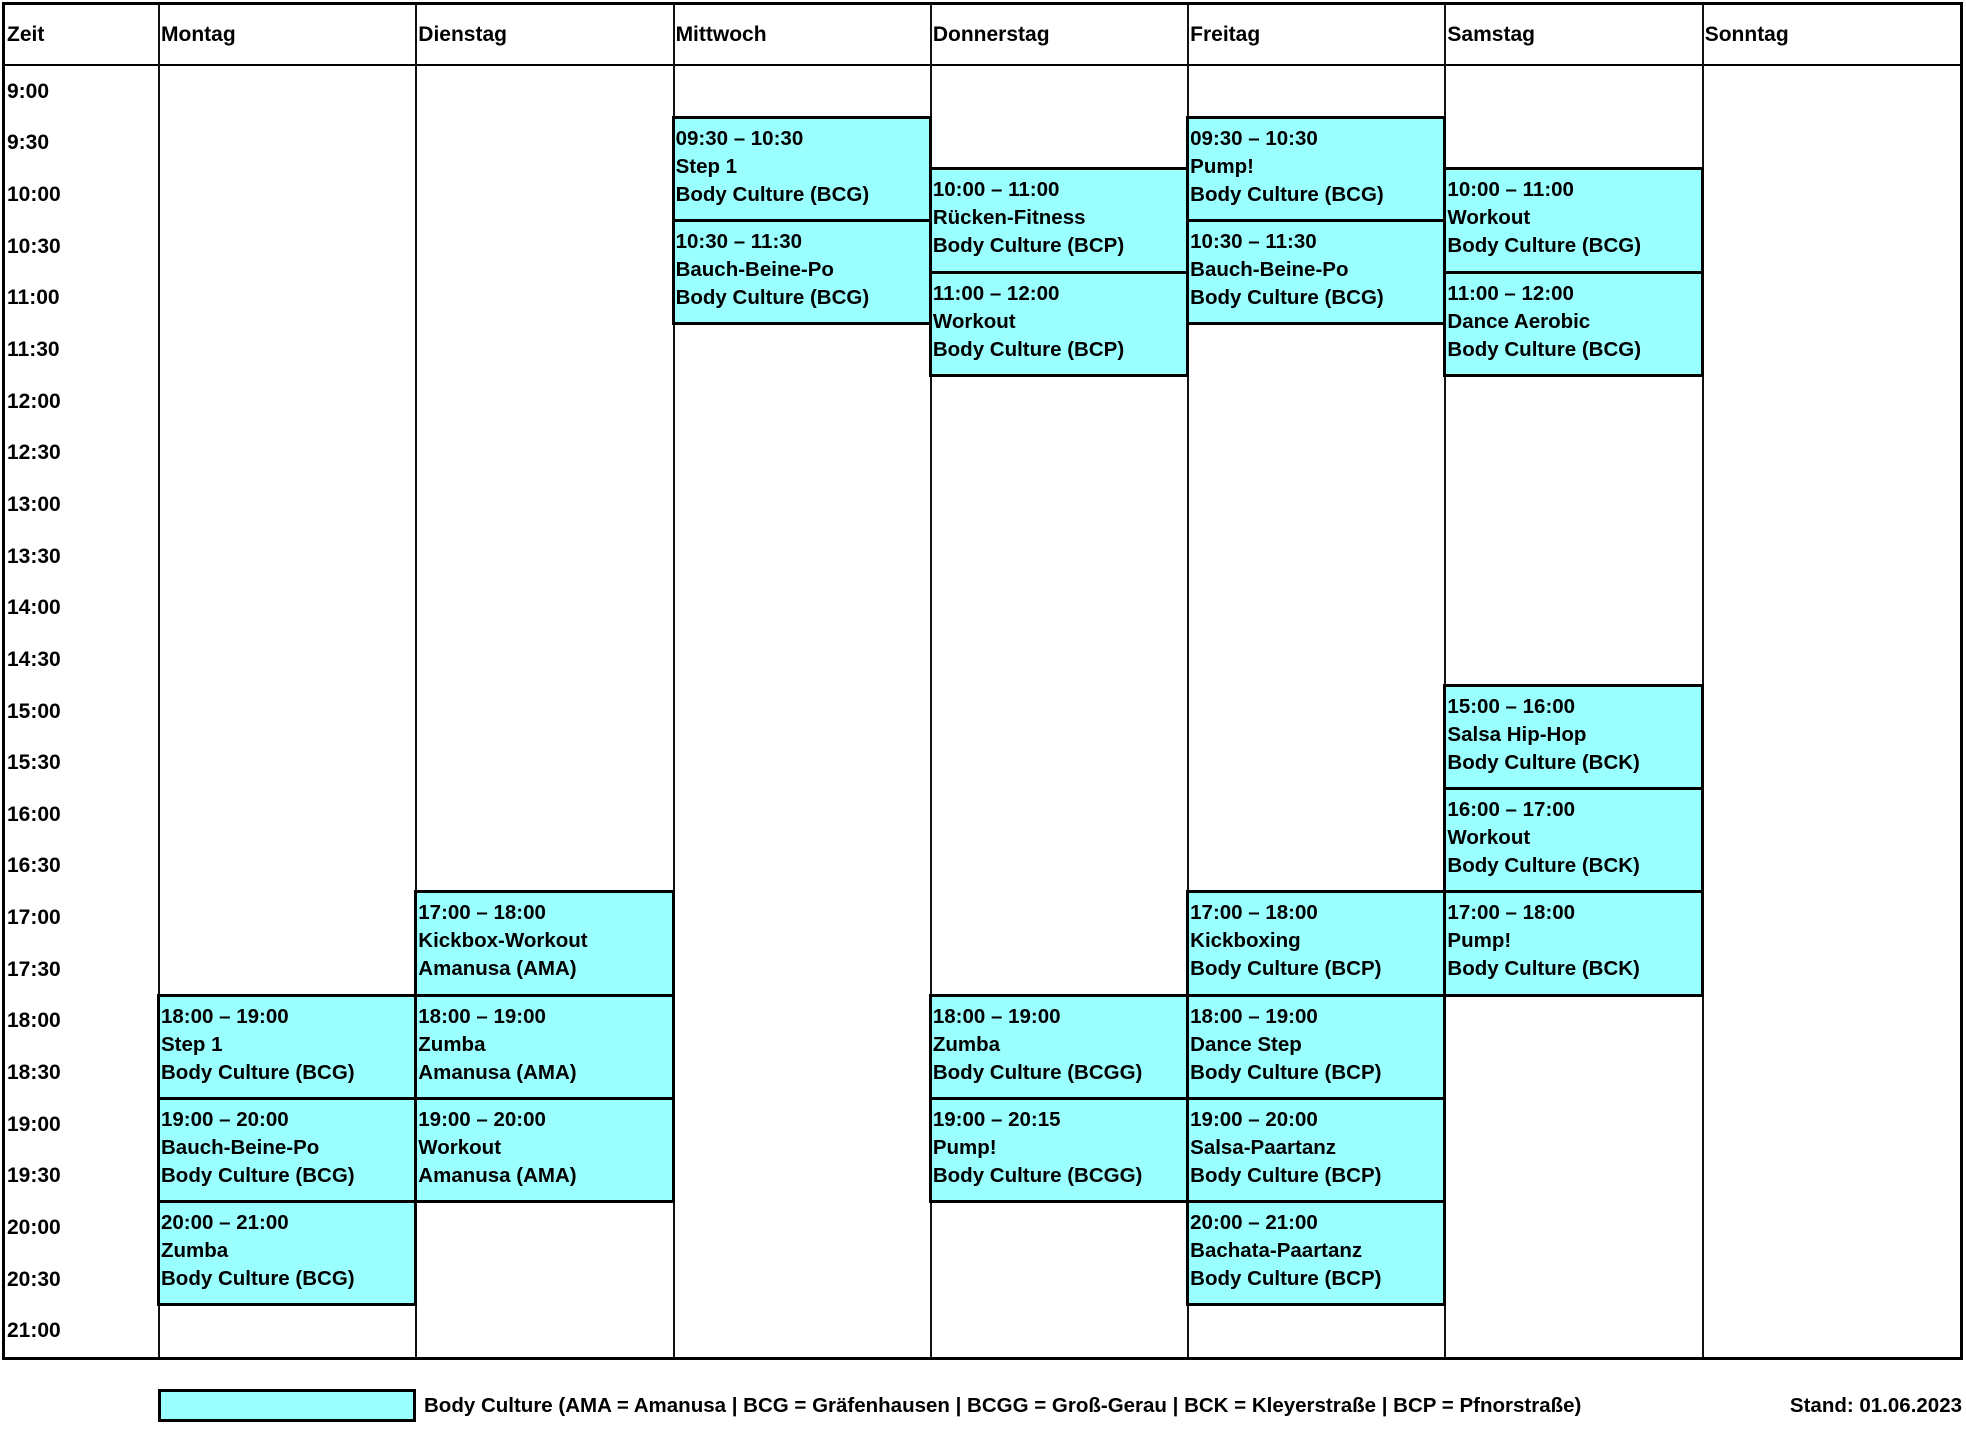 This screenshot has height=1431, width=1966. What do you see at coordinates (34, 969) in the screenshot?
I see `time-slot-label: 17:30` at bounding box center [34, 969].